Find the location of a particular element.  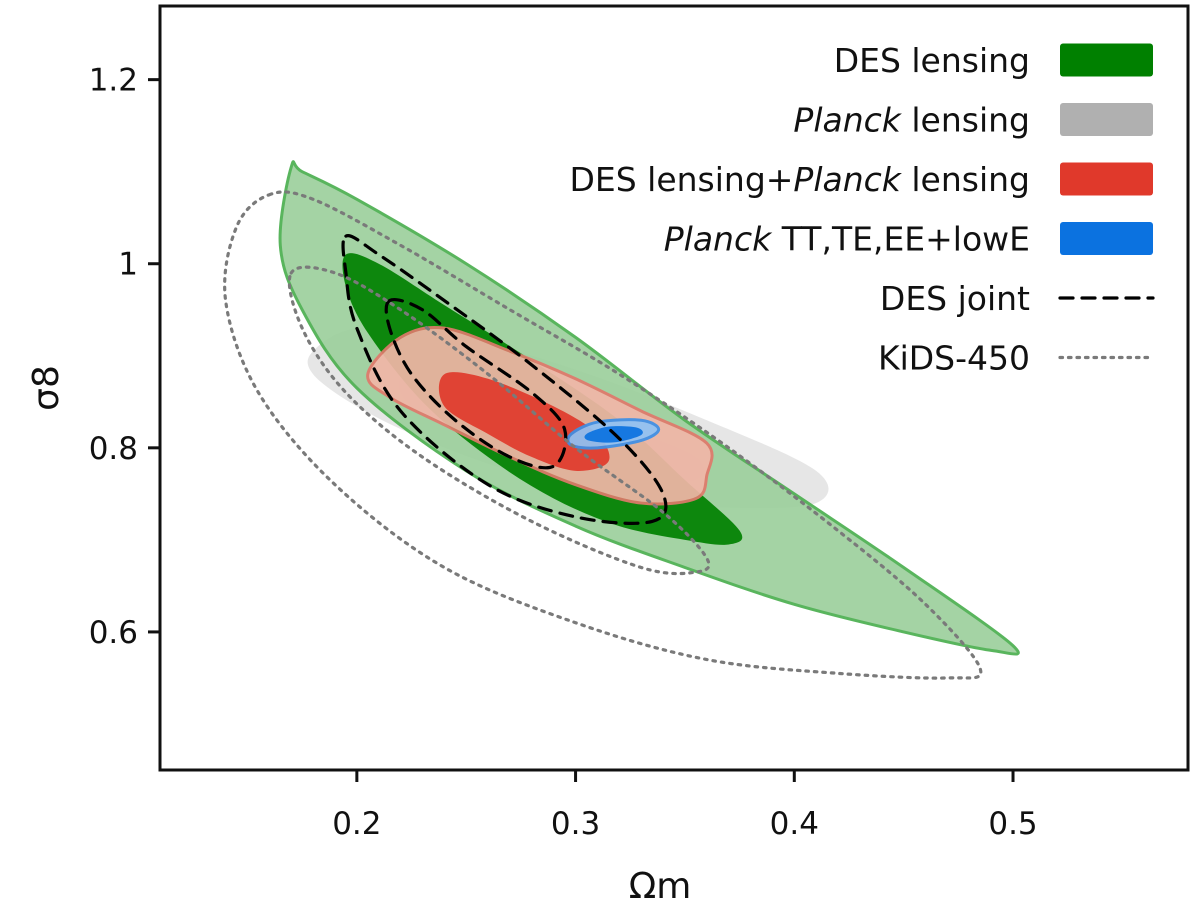

legend-label-combined: DES lensing+Planck lensing is located at coordinates (799, 179).